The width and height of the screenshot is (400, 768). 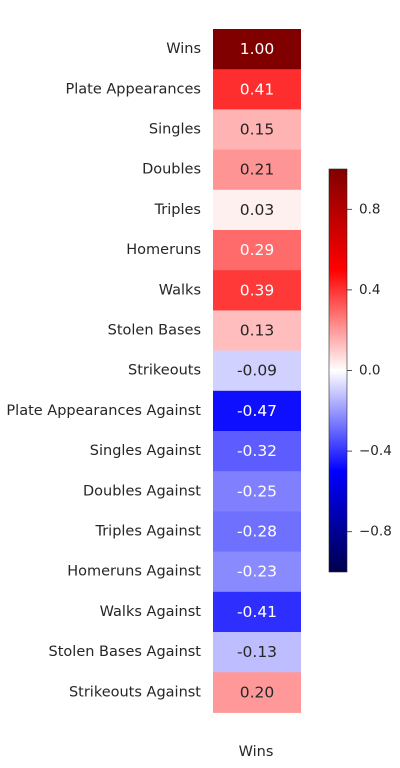 I want to click on row-label-strikeouts-against: Strikeouts Against, so click(x=135, y=692).